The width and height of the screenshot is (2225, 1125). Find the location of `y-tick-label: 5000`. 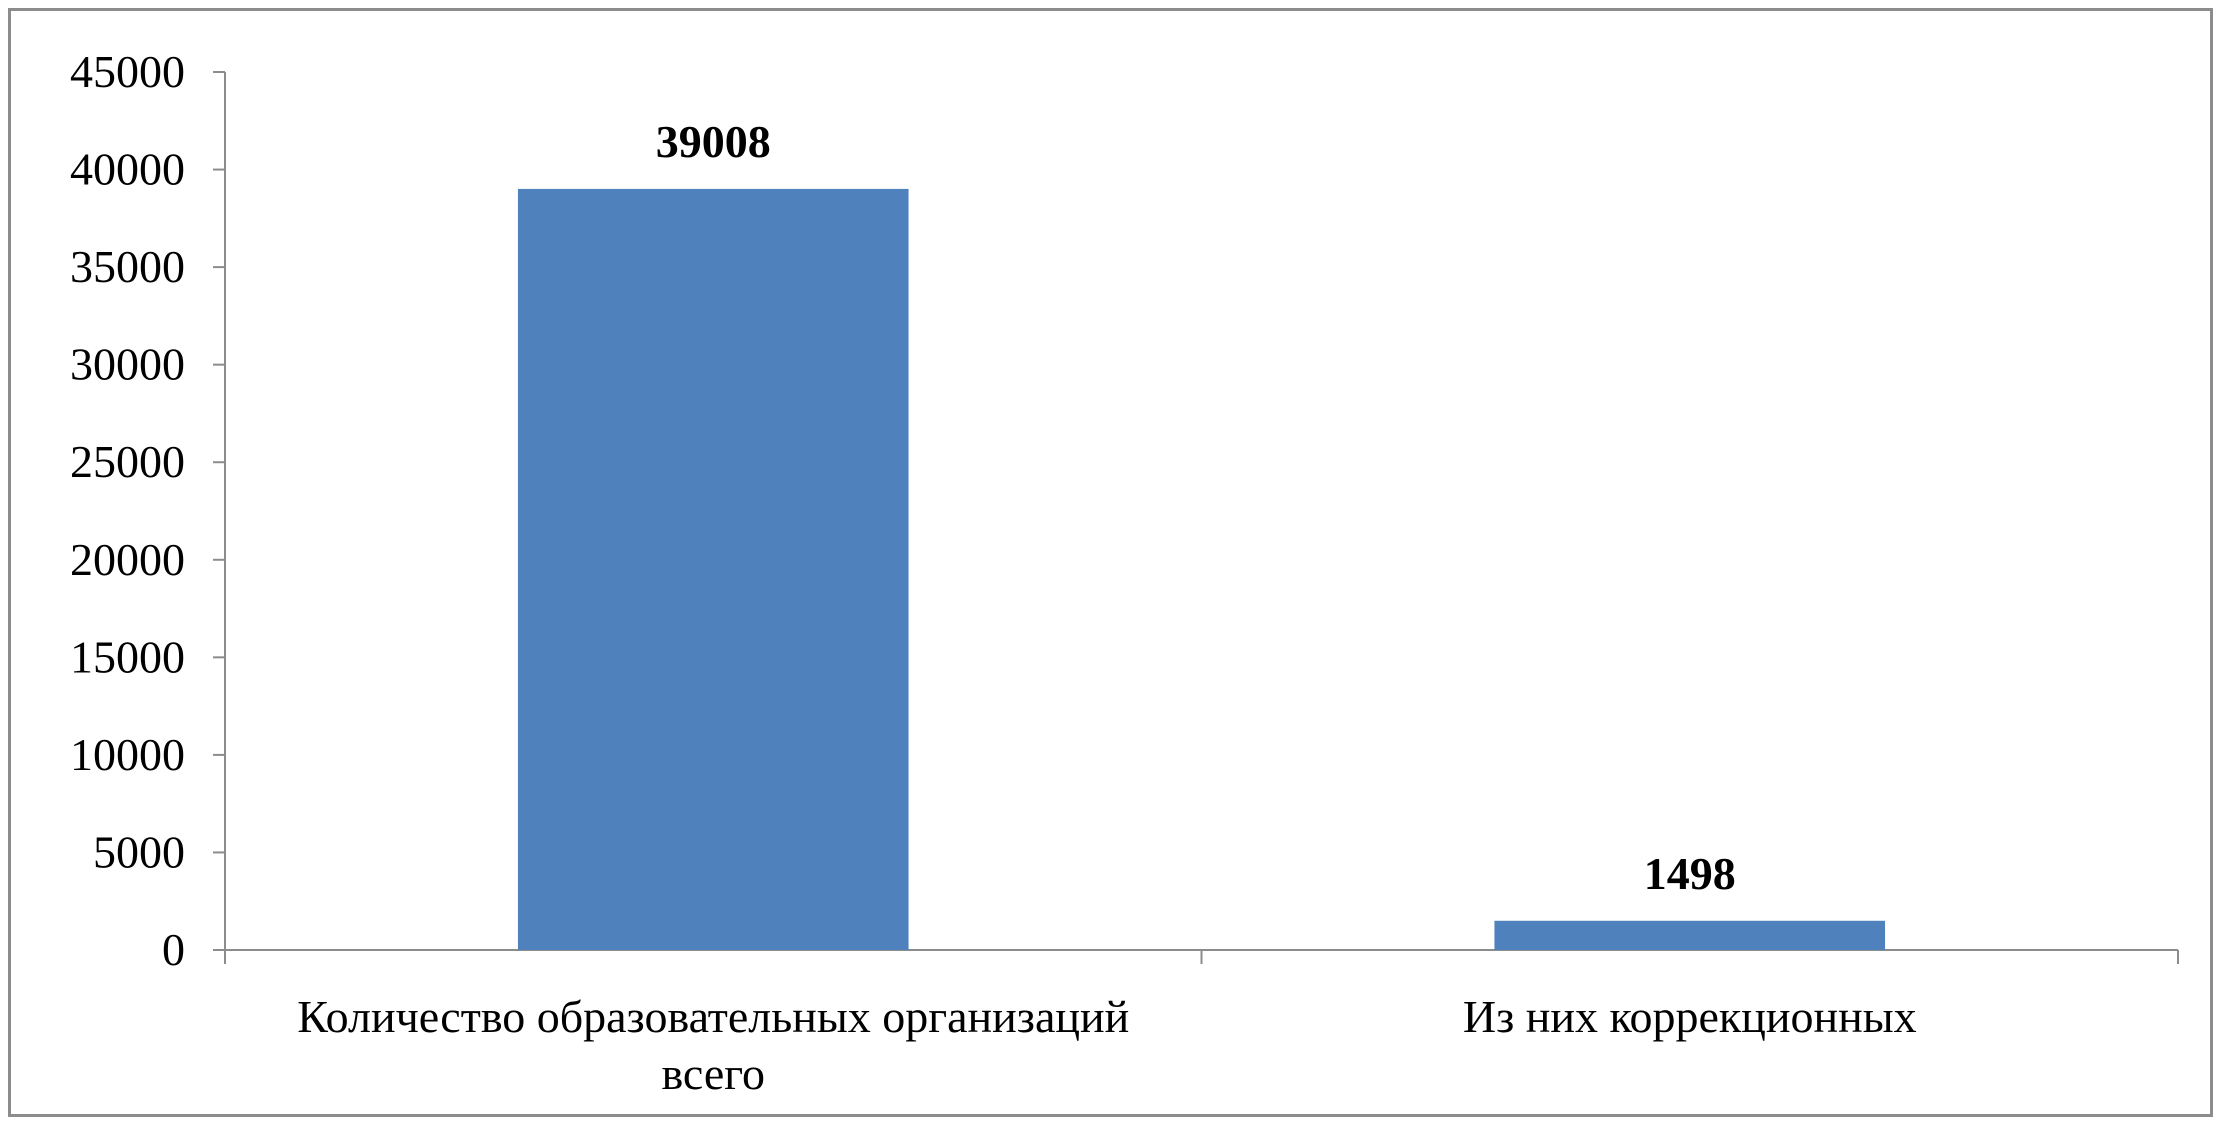

y-tick-label: 5000 is located at coordinates (139, 851).